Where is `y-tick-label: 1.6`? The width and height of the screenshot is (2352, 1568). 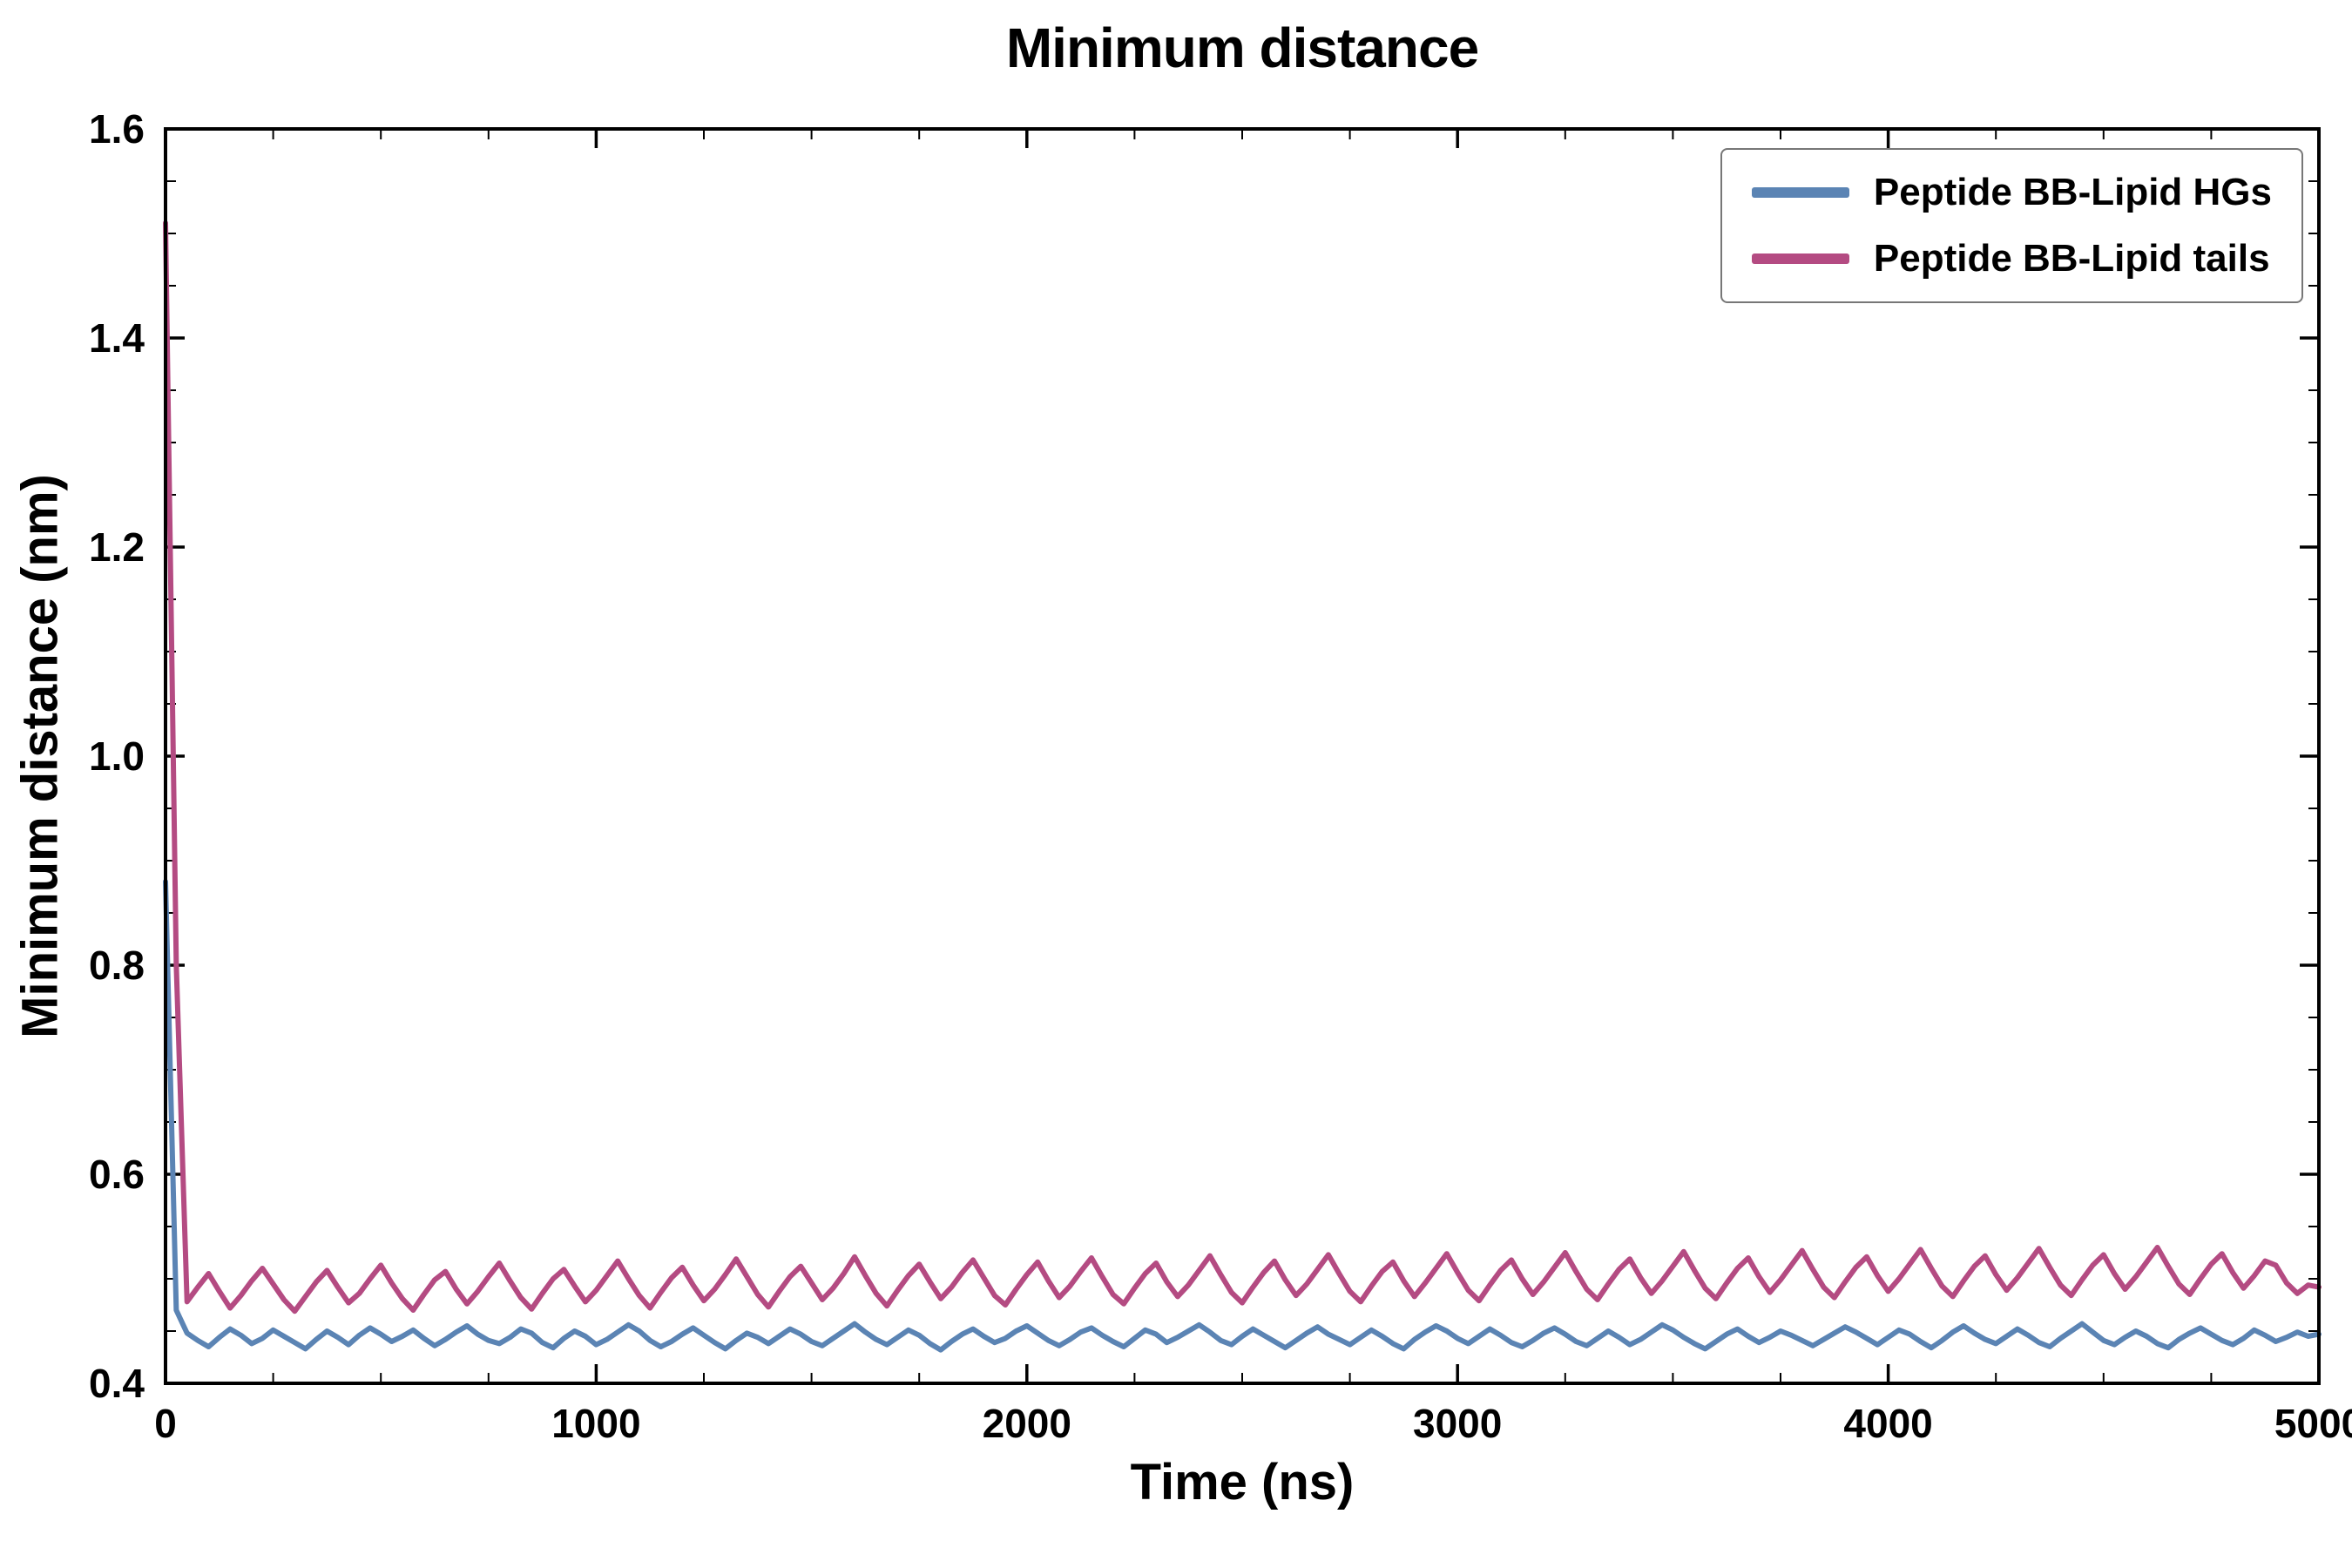 y-tick-label: 1.6 is located at coordinates (117, 129).